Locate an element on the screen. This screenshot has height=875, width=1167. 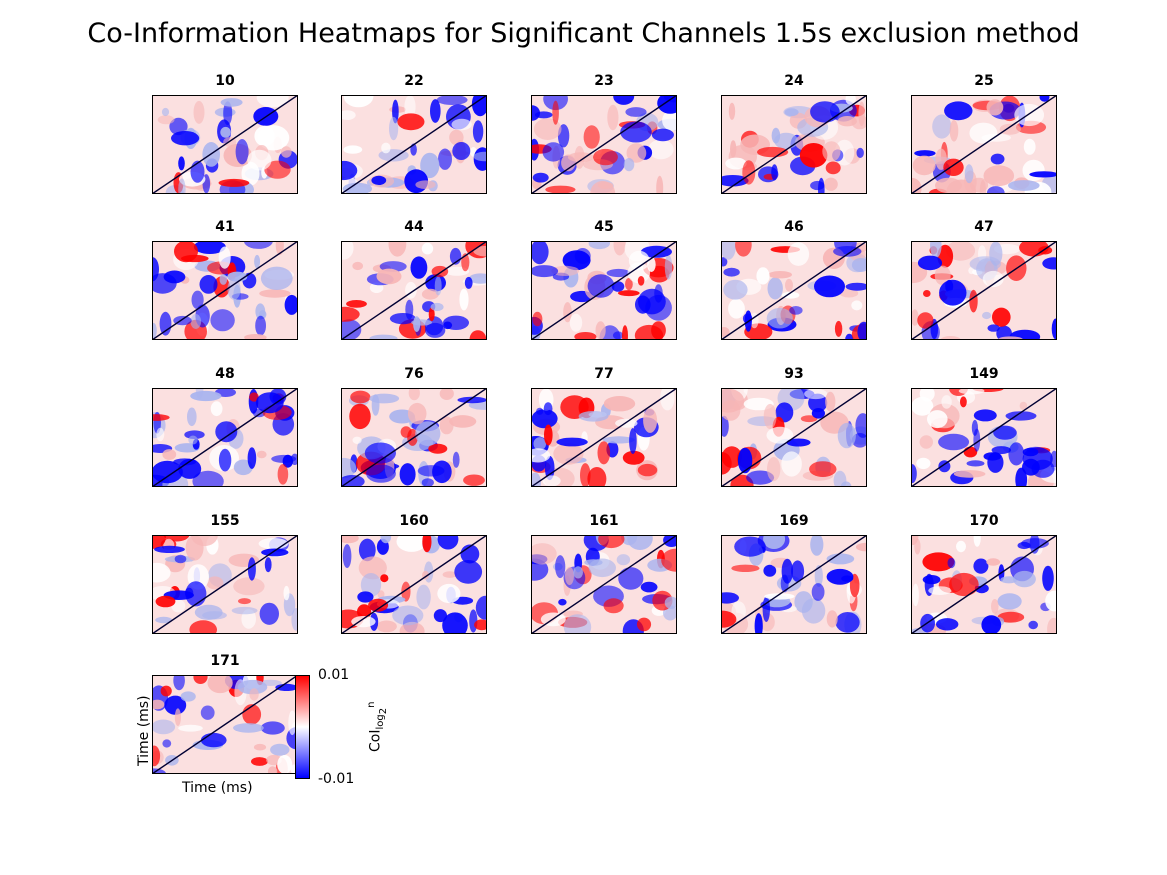
colorbar-label: CoIlog2n is located at coordinates (377, 727).